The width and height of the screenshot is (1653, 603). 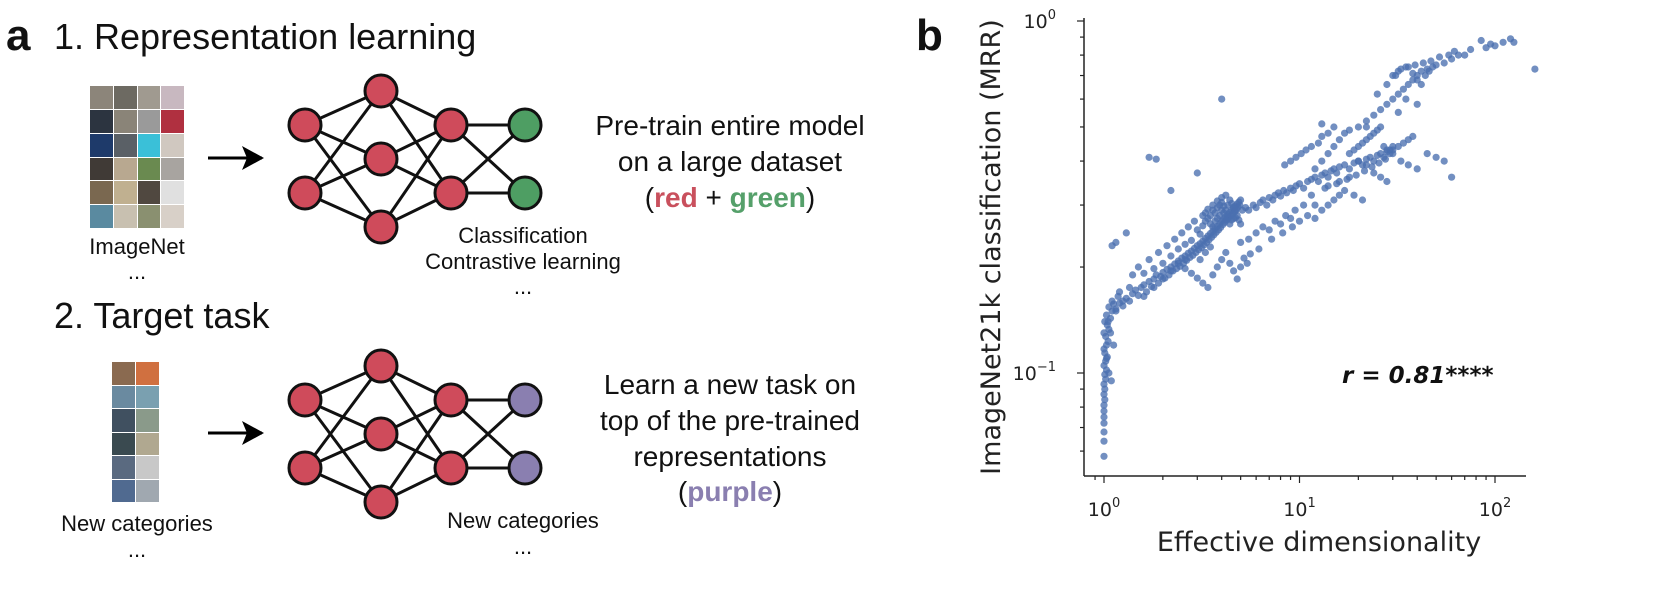 What do you see at coordinates (1299, 508) in the screenshot?
I see `x-tick-label: 101` at bounding box center [1299, 508].